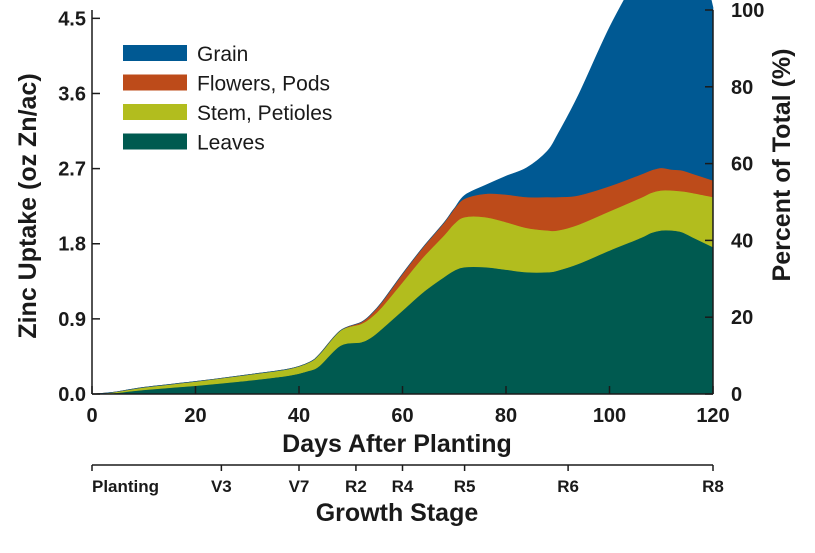 The height and width of the screenshot is (553, 815). I want to click on growth-stage-label: R5, so click(465, 486).